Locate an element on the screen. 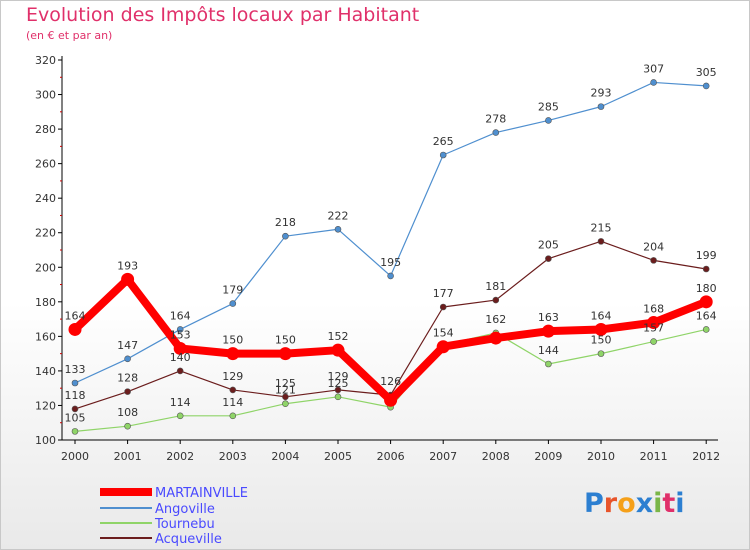 The width and height of the screenshot is (750, 550). y-tick-label: 300 is located at coordinates (45, 95).